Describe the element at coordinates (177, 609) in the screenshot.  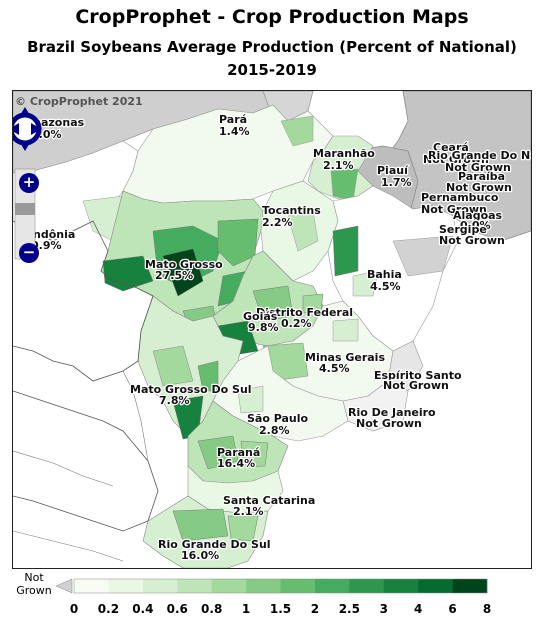
I see `legend-tick-label: 0.6` at that location.